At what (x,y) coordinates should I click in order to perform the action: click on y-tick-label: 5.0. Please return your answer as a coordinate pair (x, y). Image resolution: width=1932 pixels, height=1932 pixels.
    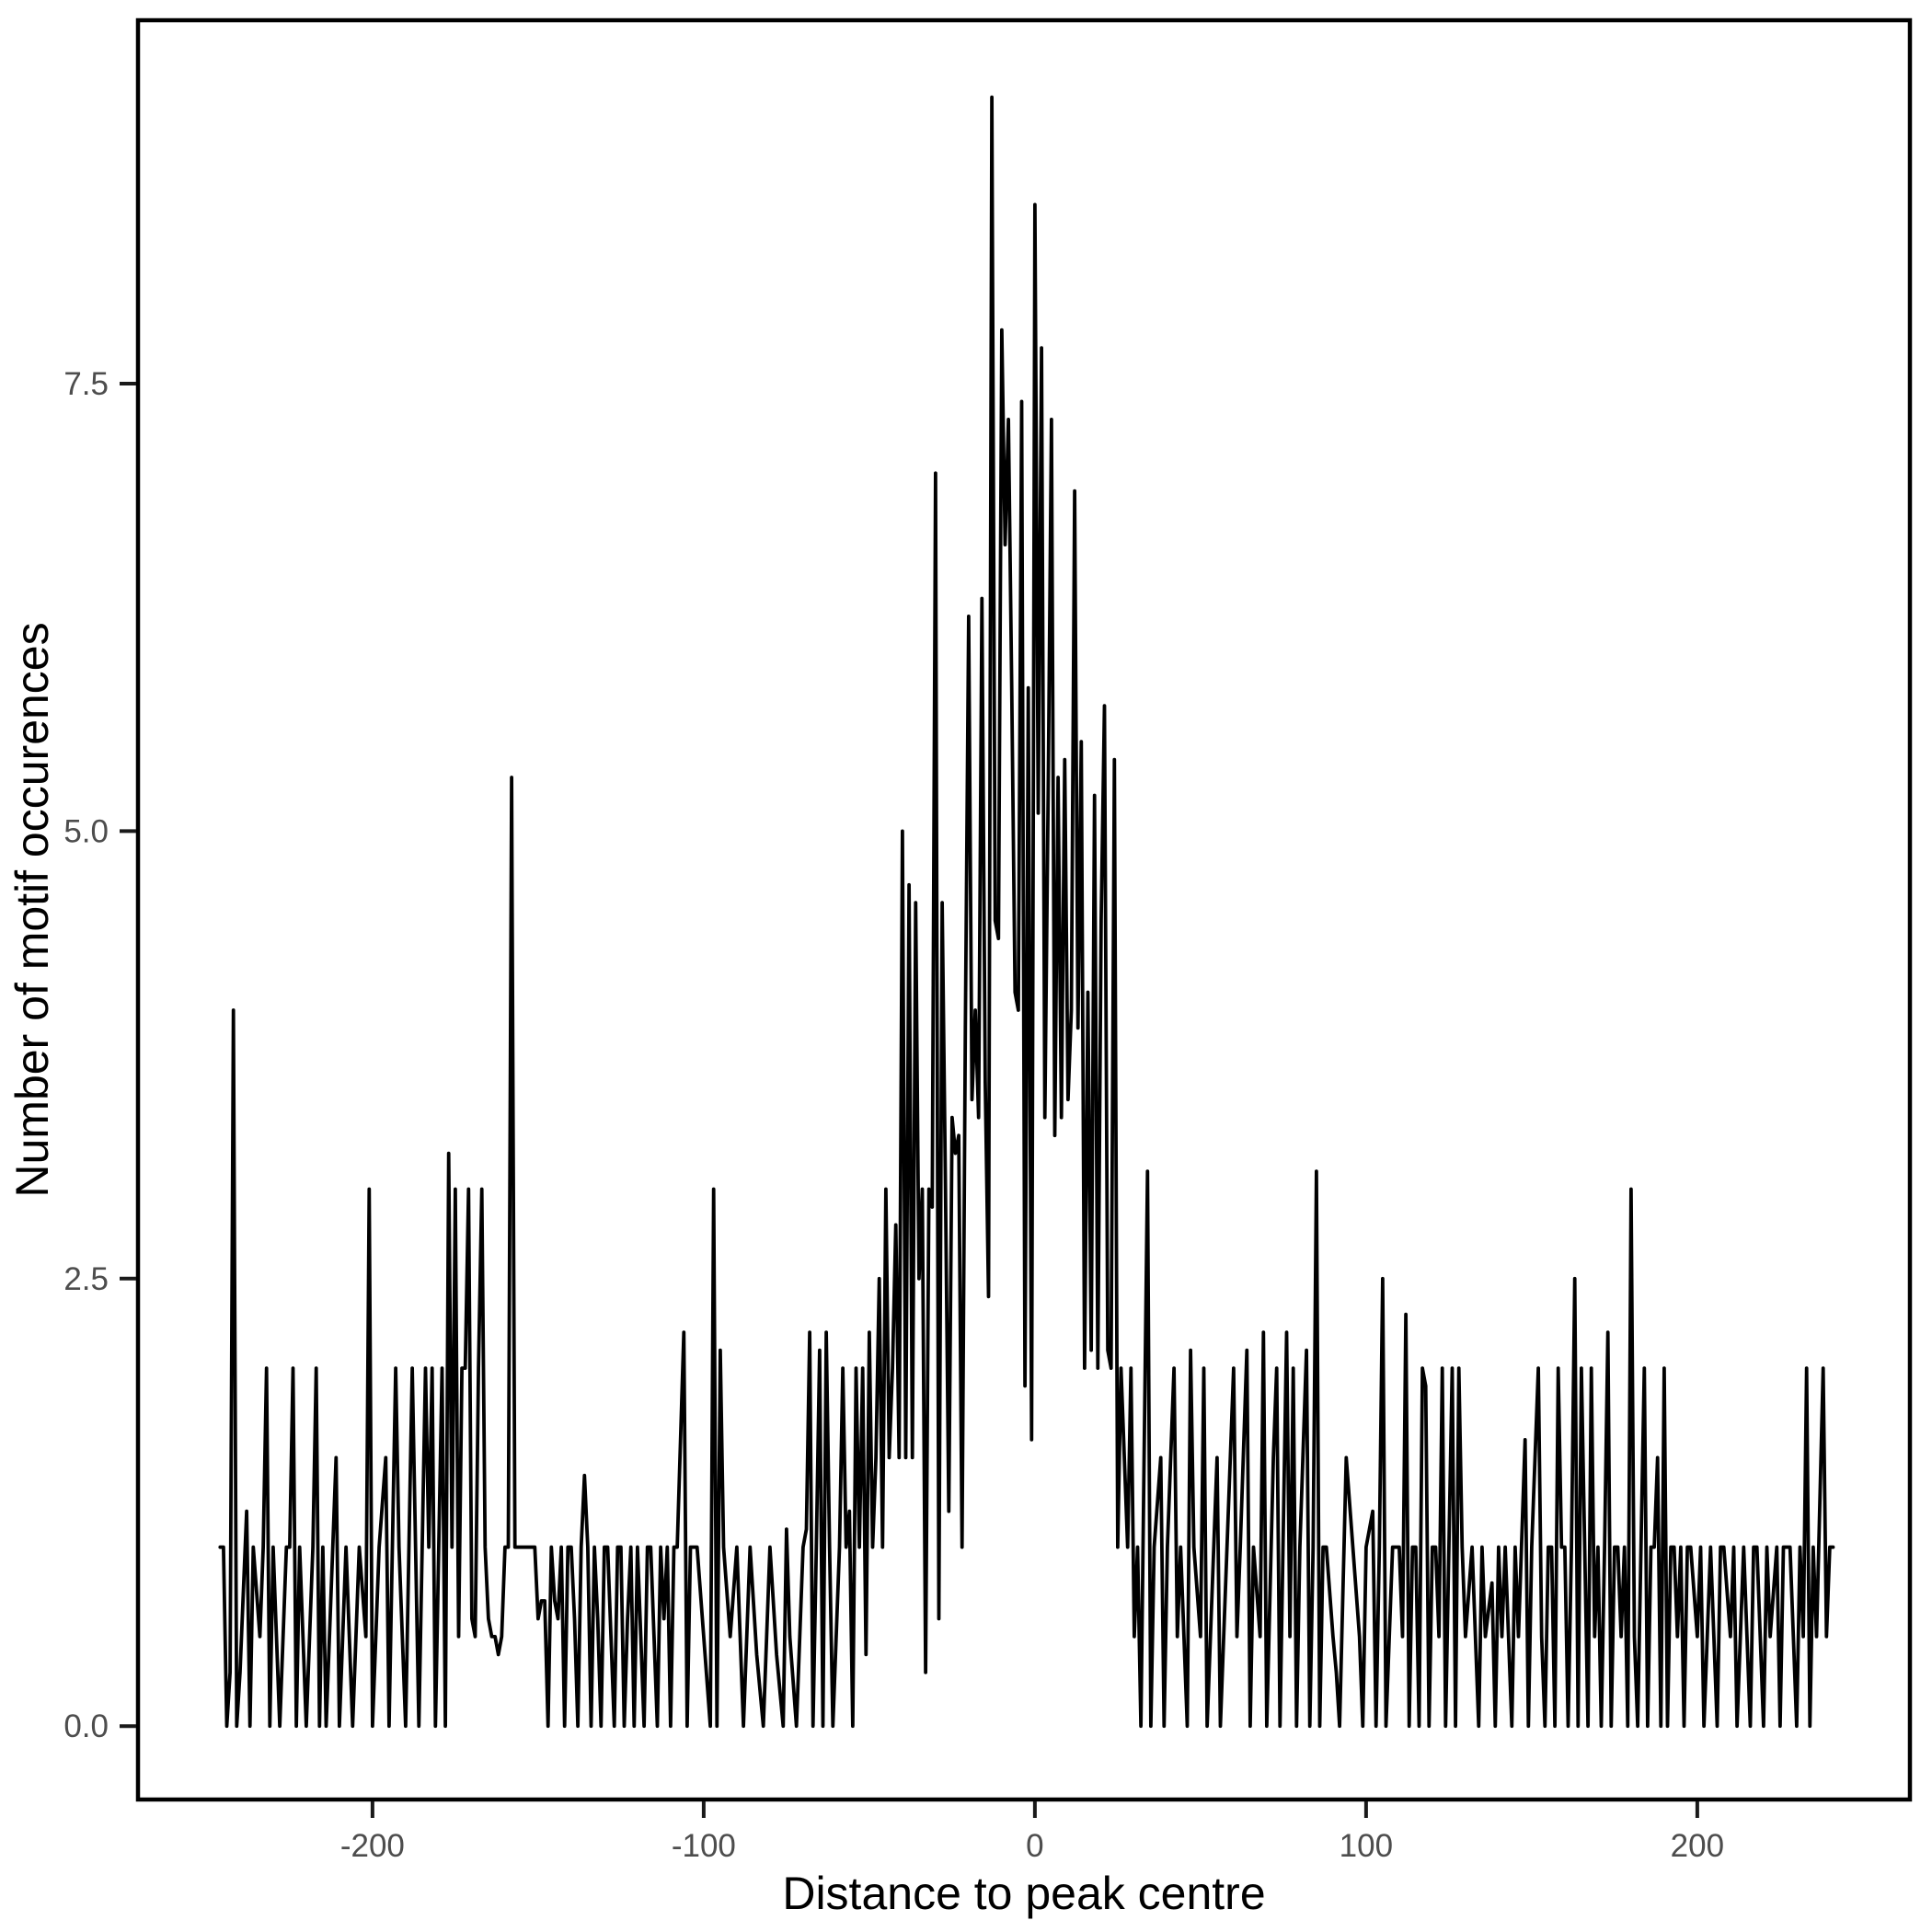
    Looking at the image, I should click on (86, 831).